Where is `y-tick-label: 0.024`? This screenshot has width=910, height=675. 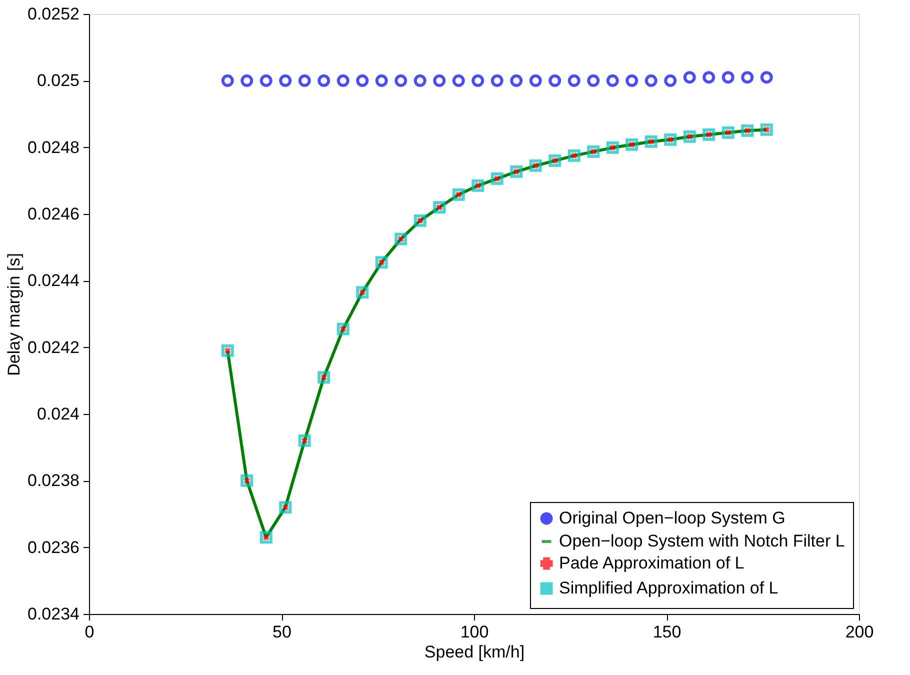 y-tick-label: 0.024 is located at coordinates (58, 414).